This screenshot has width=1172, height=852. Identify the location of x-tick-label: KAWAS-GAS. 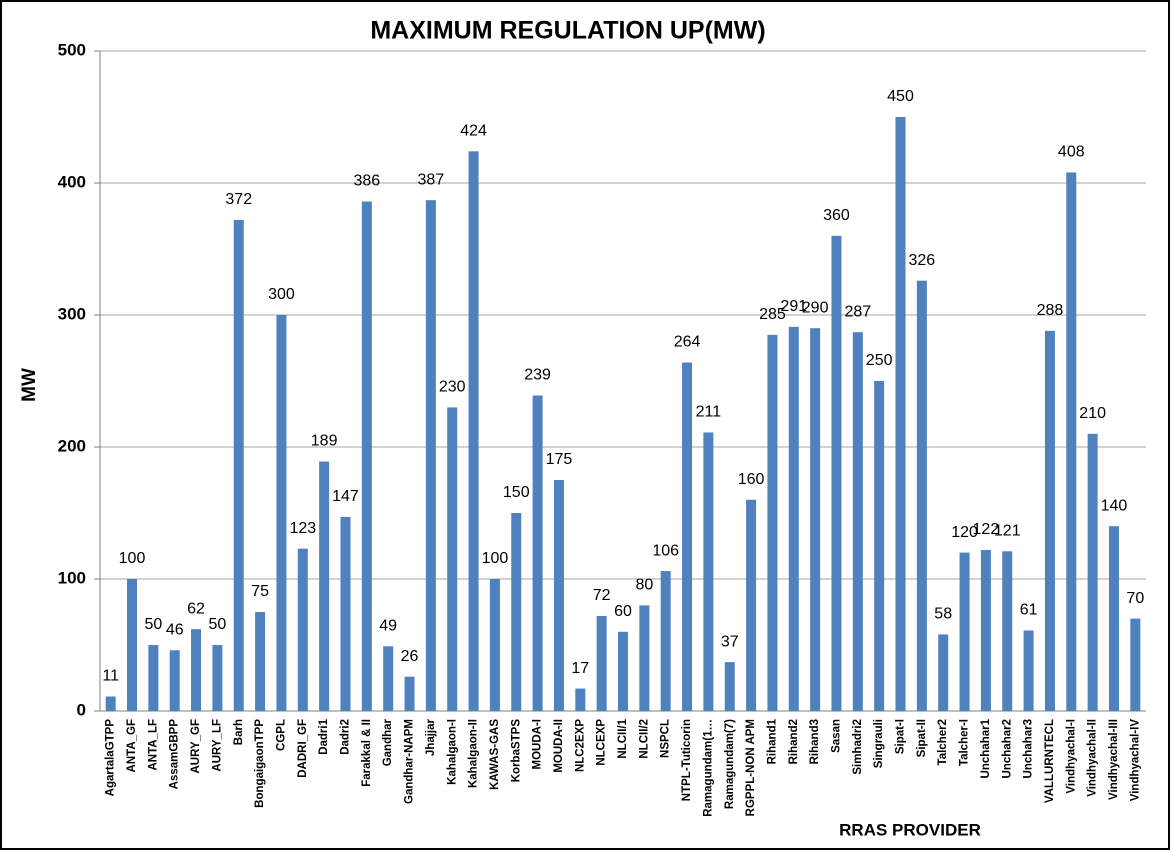
(495, 754).